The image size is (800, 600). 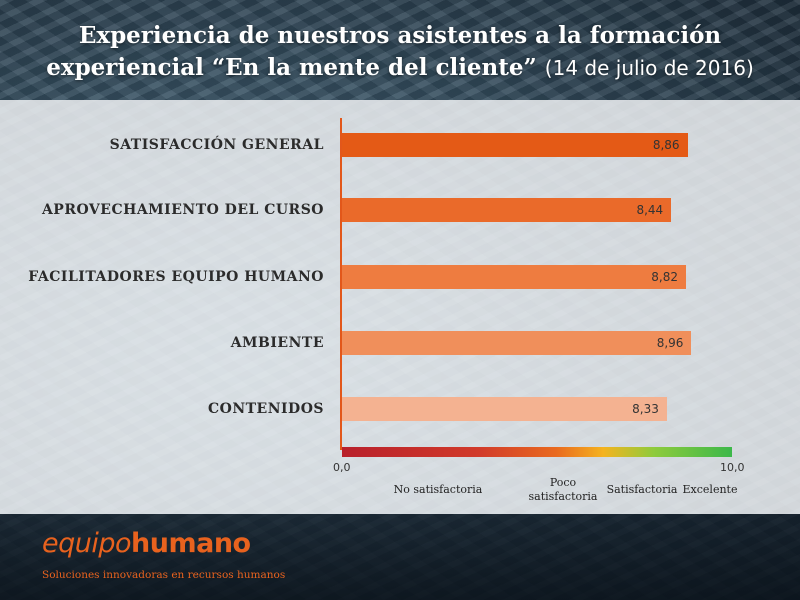 What do you see at coordinates (265, 409) in the screenshot?
I see `category-label: CONTENIDOS` at bounding box center [265, 409].